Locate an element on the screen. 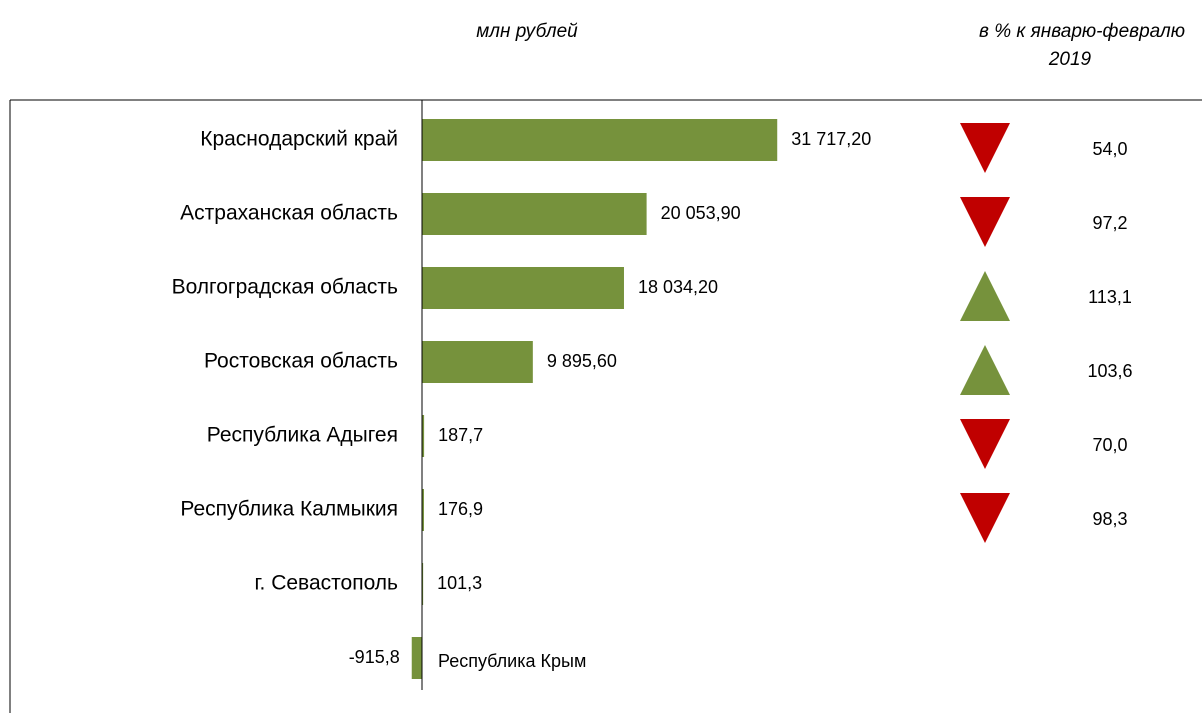  pct-label: 113,1 is located at coordinates (1110, 297).